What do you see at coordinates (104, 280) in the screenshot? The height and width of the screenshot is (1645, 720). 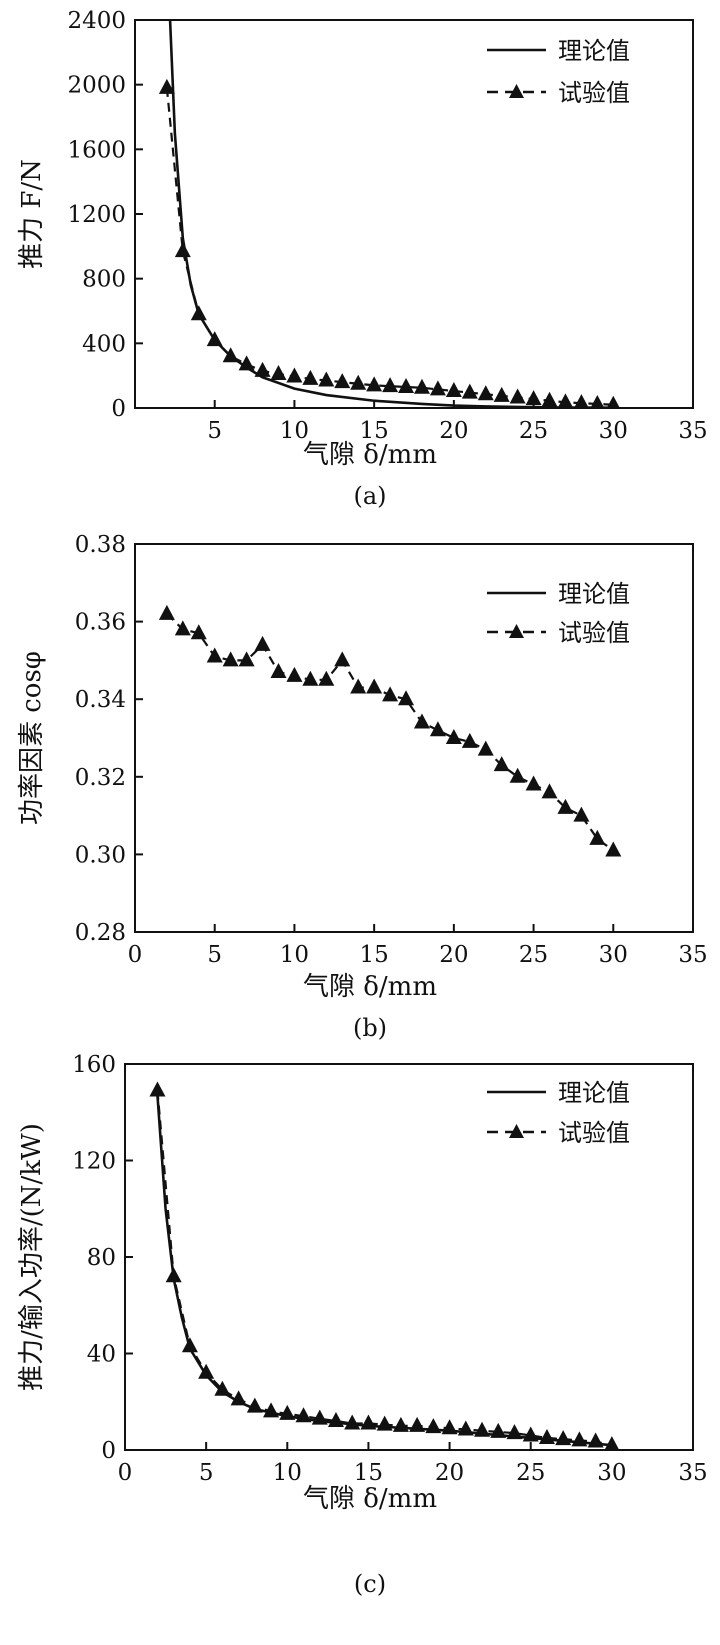 I see `y-tick-label: 800` at bounding box center [104, 280].